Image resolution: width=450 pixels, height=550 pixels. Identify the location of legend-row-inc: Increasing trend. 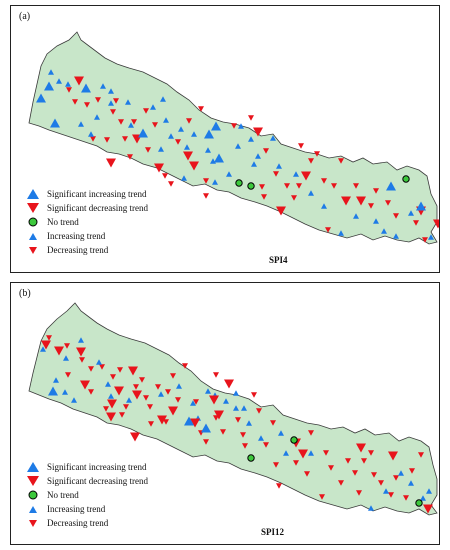
(86, 236).